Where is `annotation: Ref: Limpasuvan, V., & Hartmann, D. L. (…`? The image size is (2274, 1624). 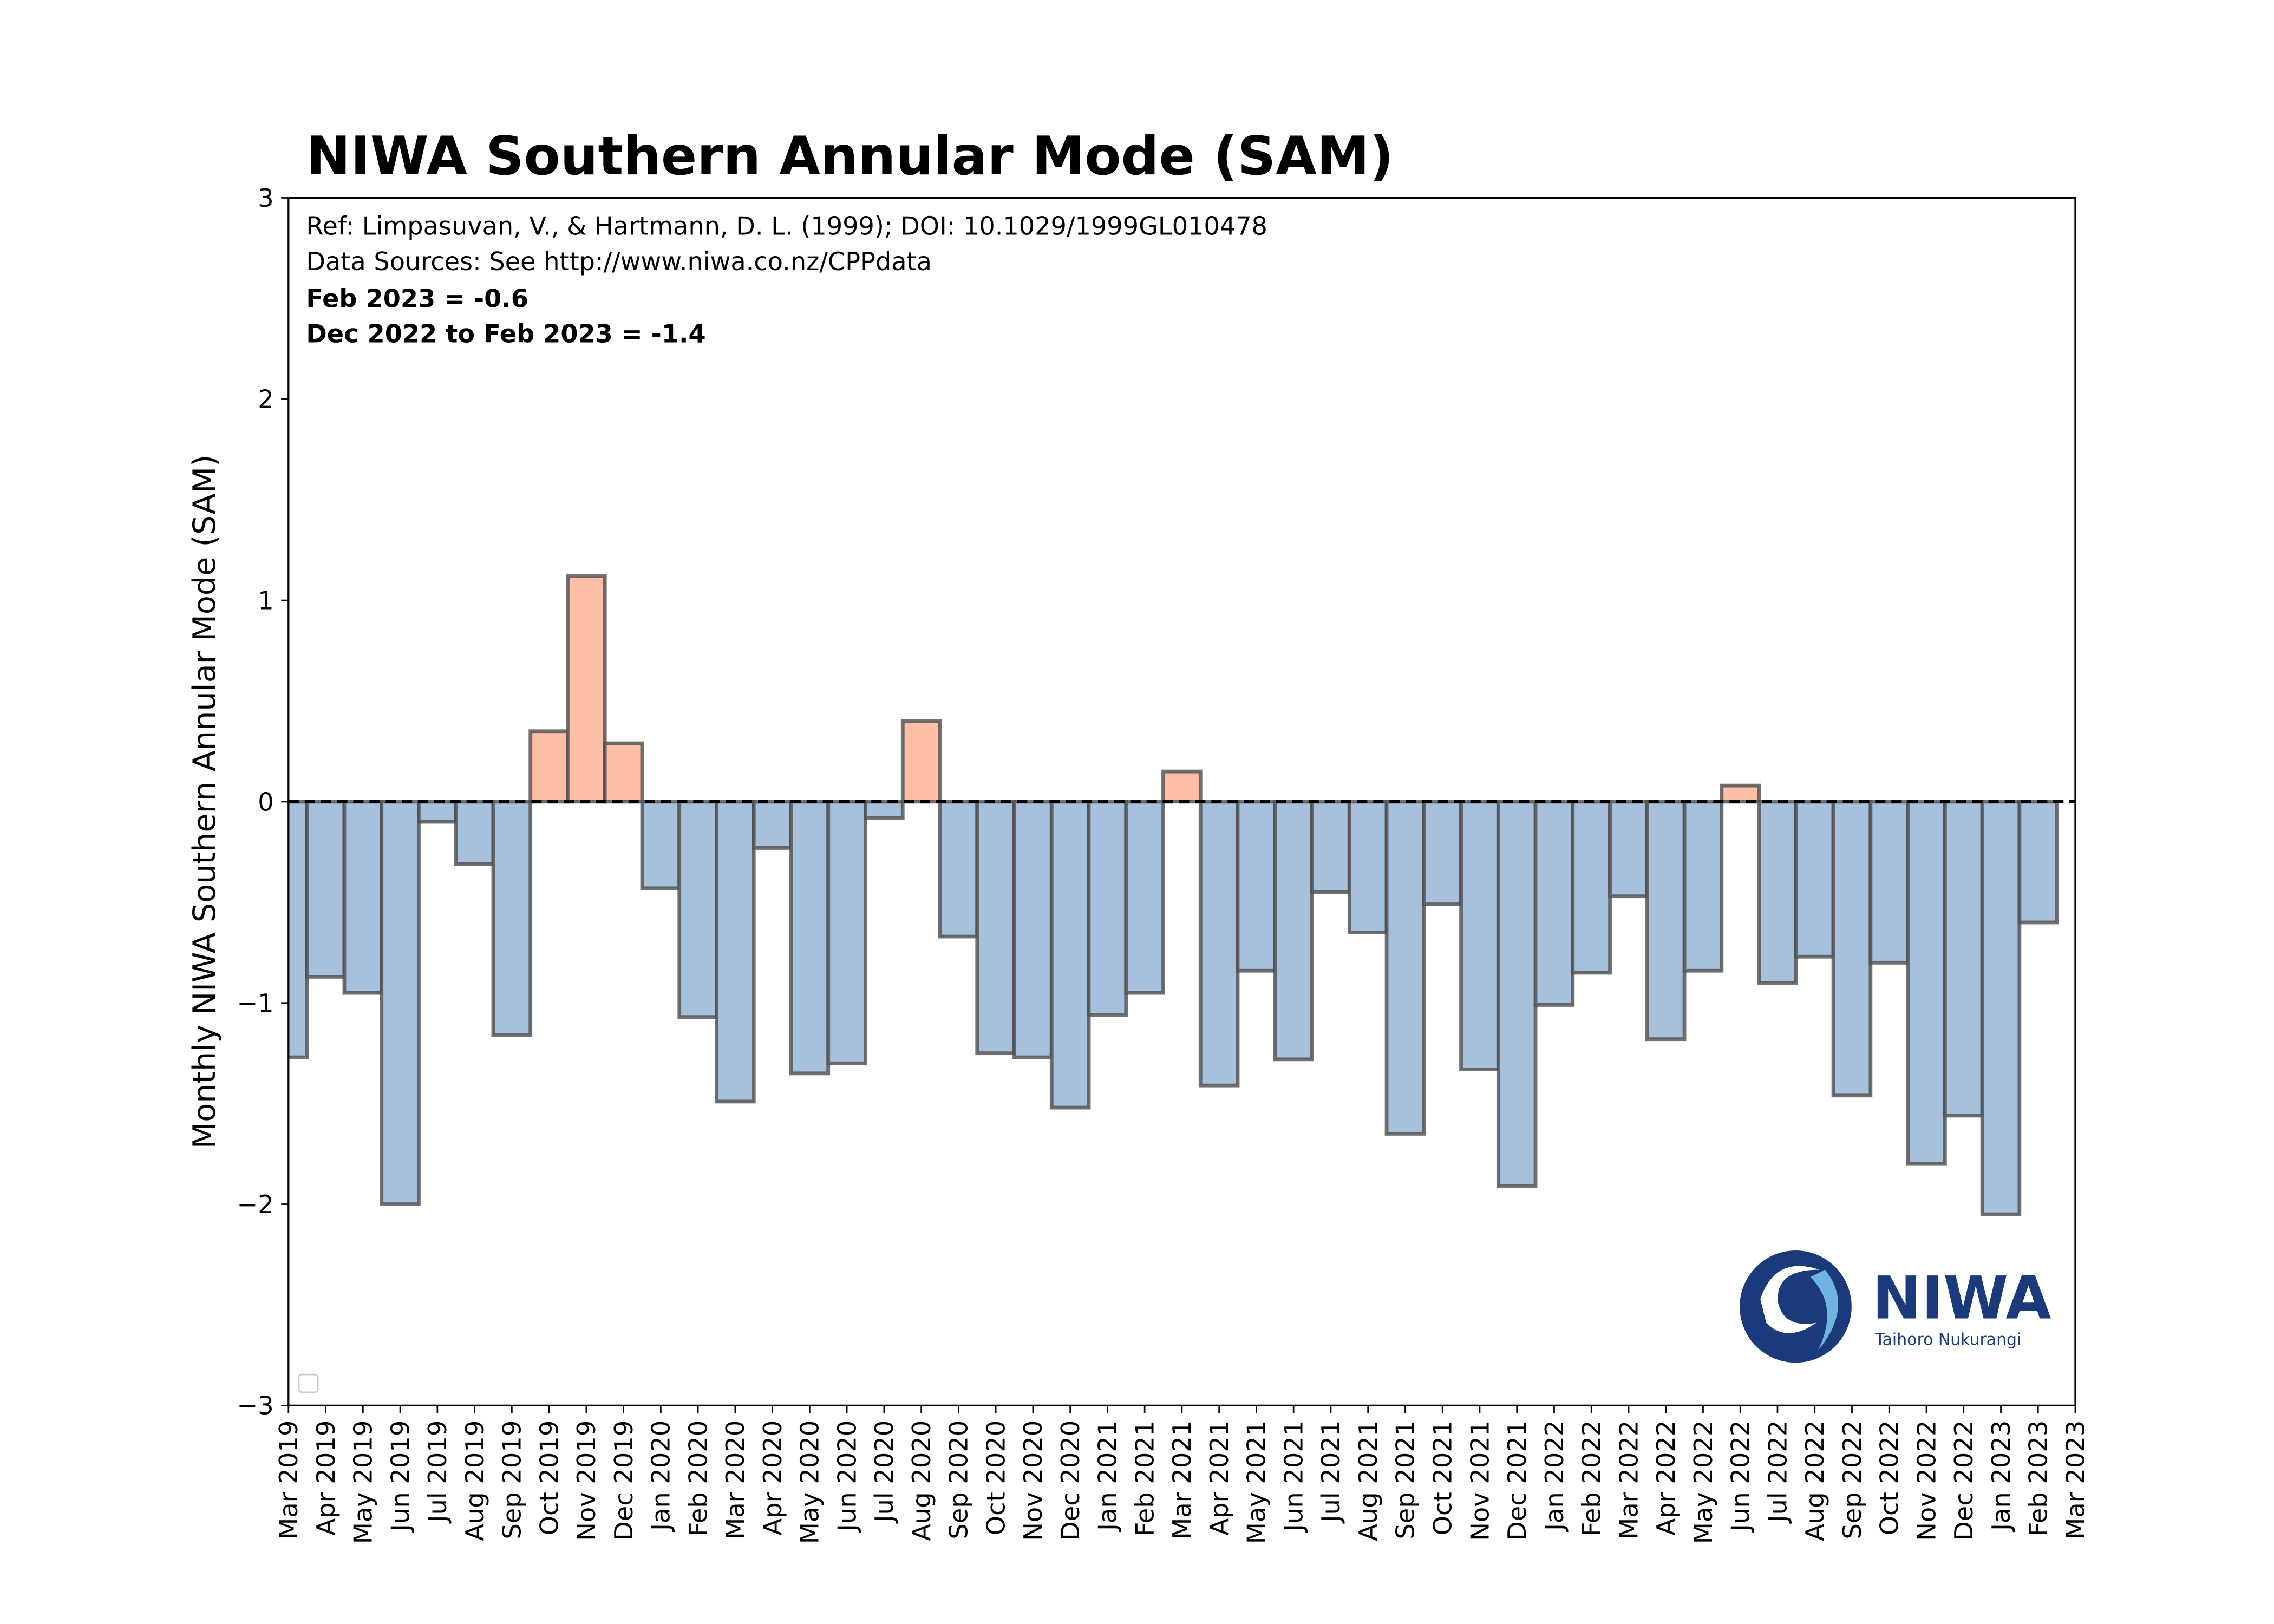
annotation: Ref: Limpasuvan, V., & Hartmann, D. L. (… is located at coordinates (787, 226).